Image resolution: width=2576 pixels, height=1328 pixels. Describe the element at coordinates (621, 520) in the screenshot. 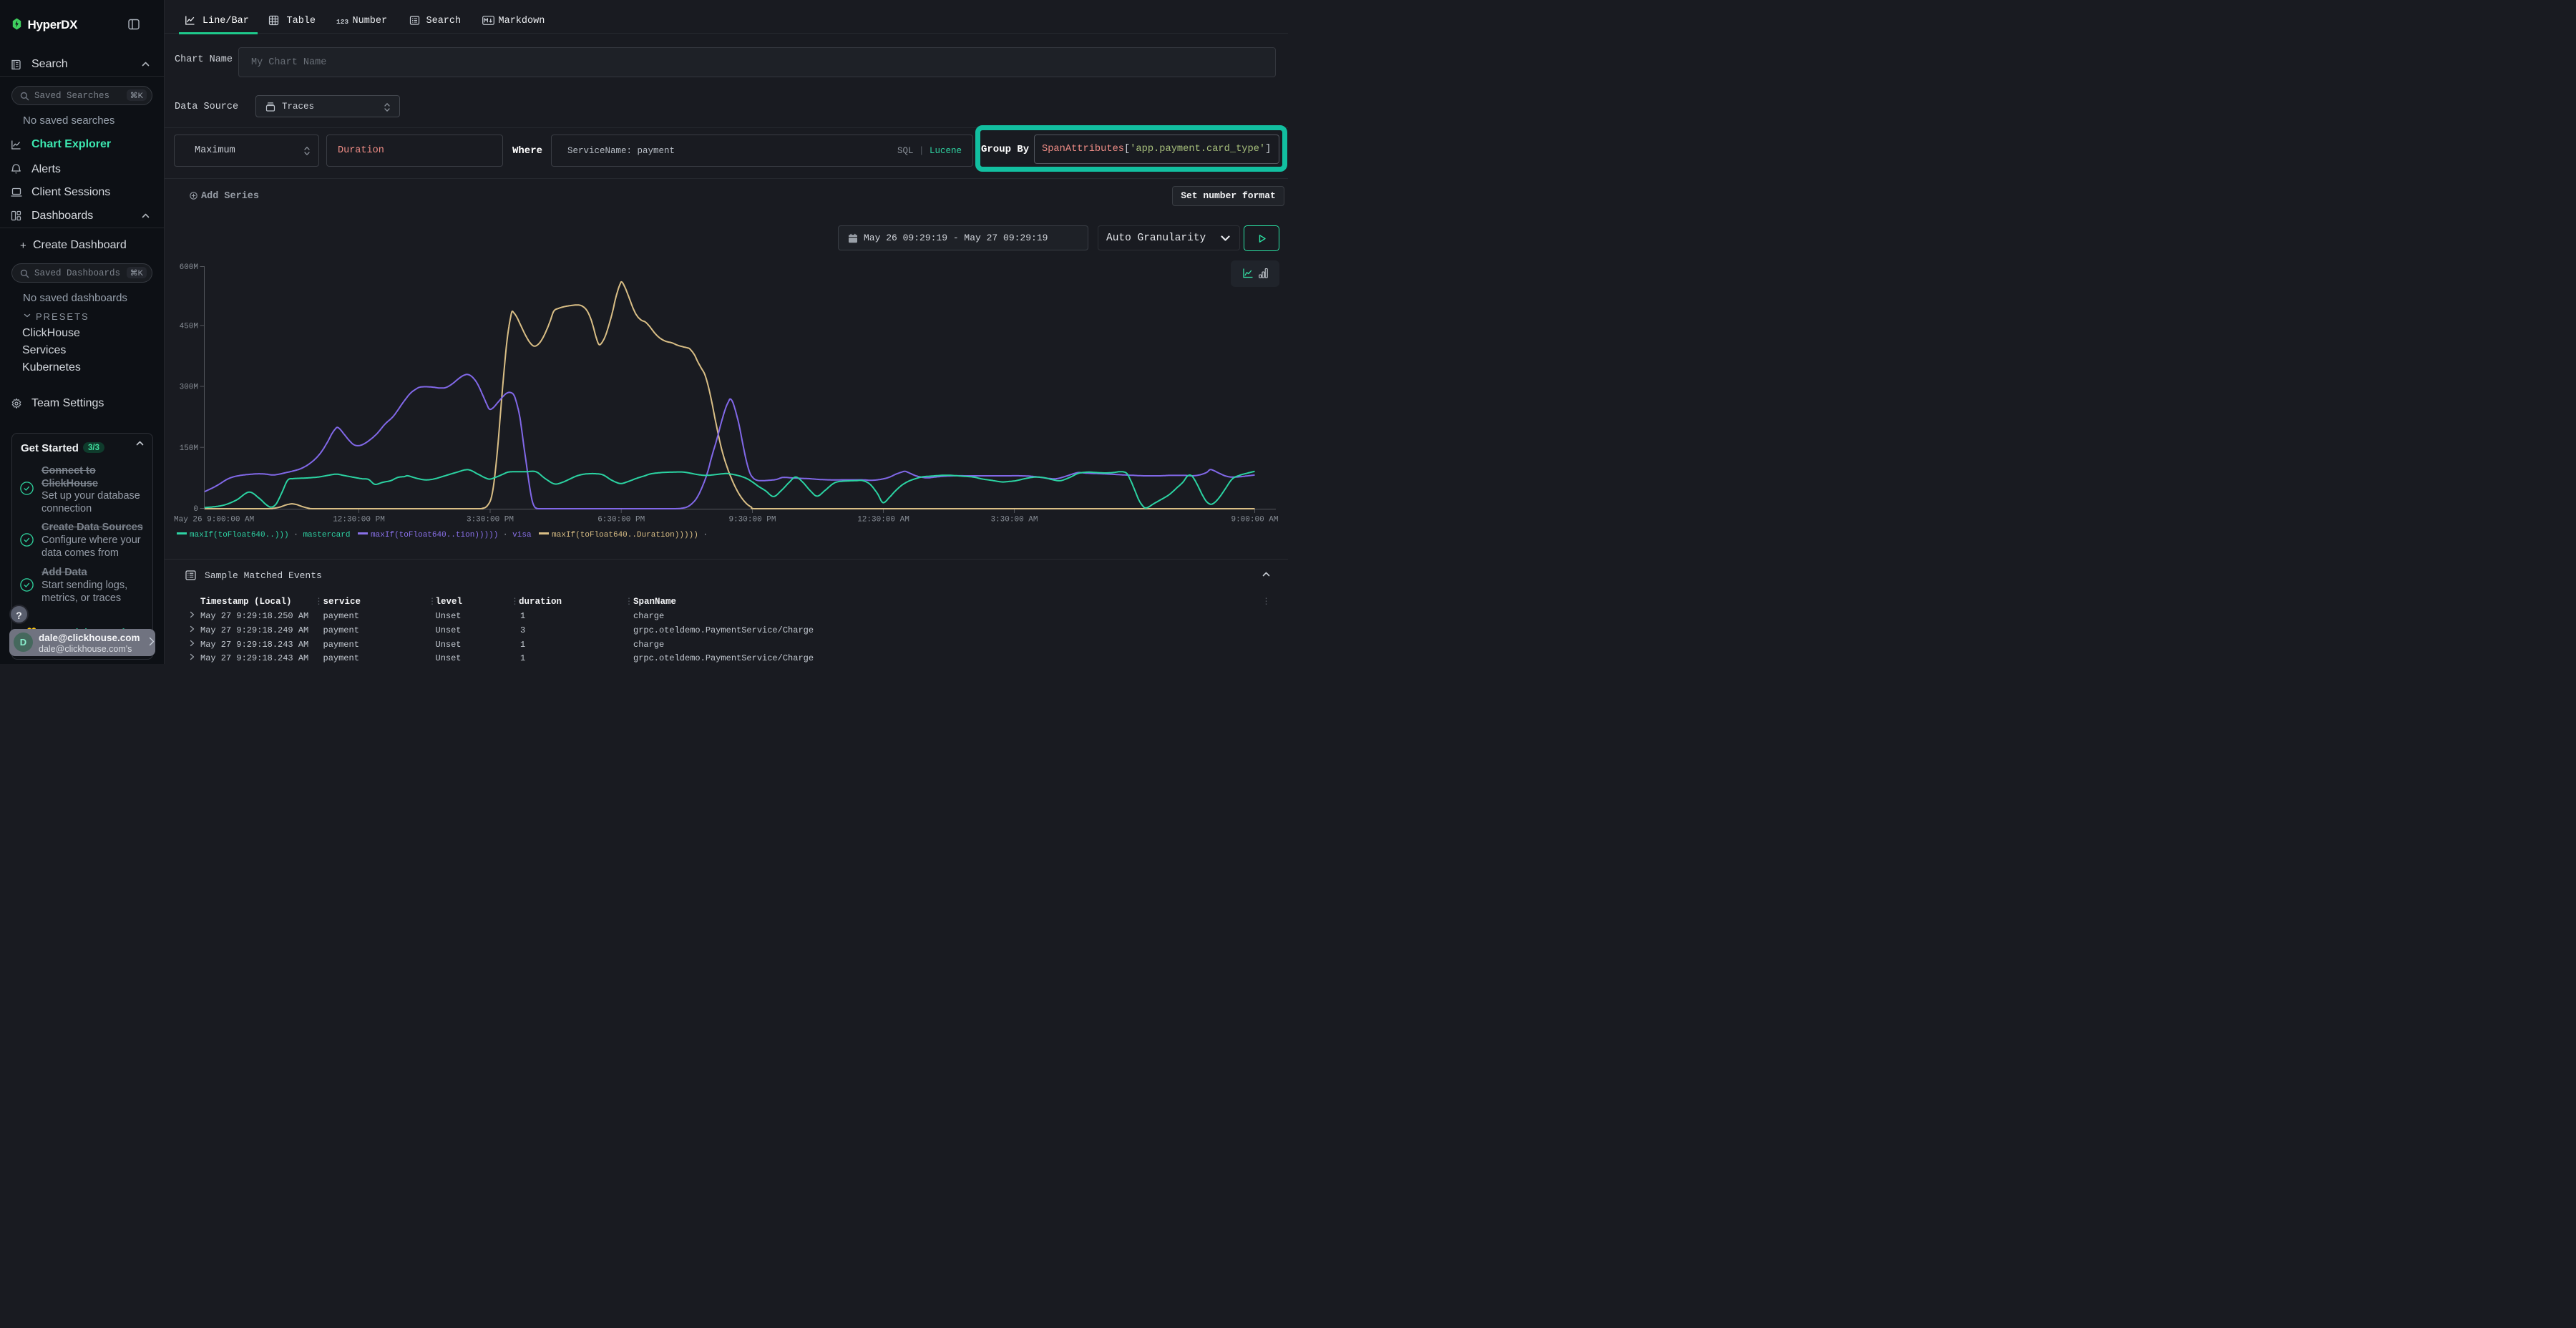

I see `svg-text: 6:30:00 PM` at that location.